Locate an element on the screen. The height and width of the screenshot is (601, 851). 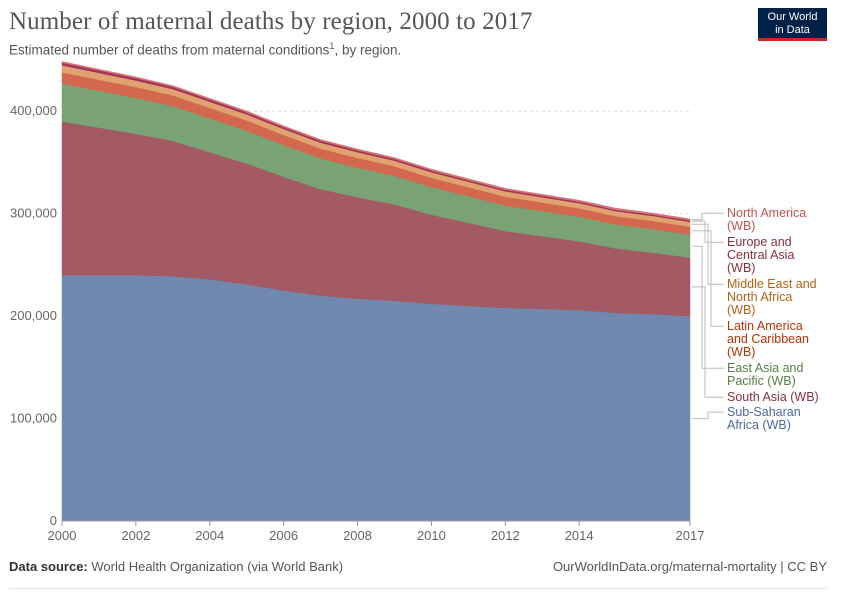
owid-logo: Our World in Data is located at coordinates (792, 24).